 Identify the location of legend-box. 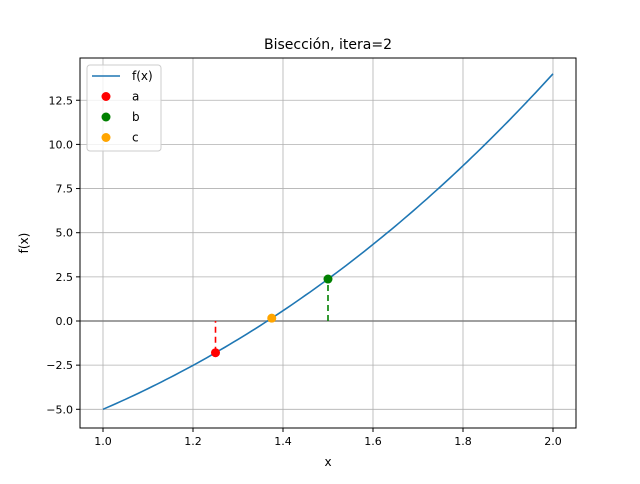
(124, 108).